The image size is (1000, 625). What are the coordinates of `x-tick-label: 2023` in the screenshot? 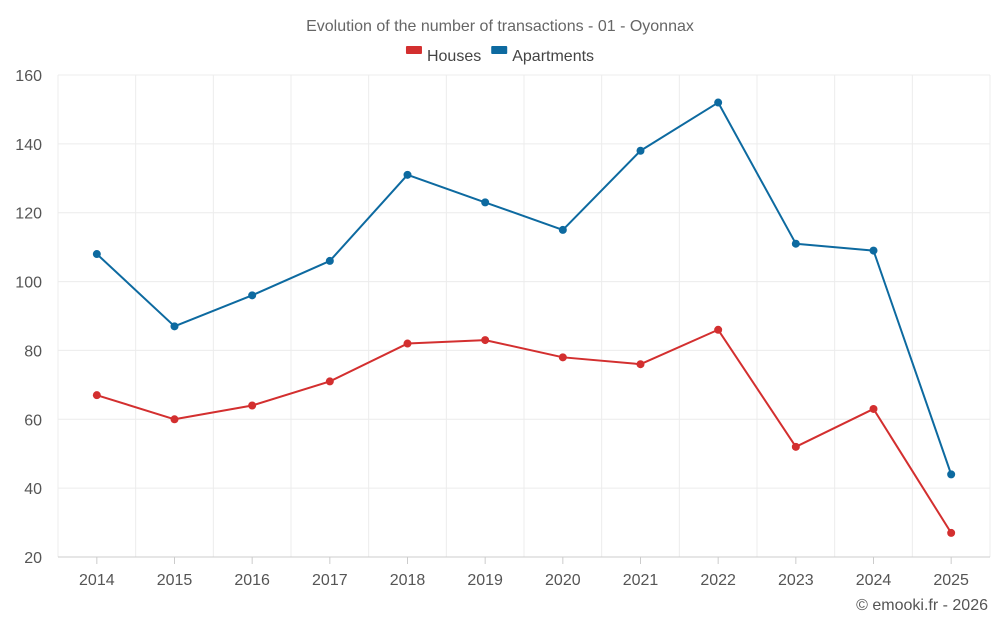 It's located at (796, 580).